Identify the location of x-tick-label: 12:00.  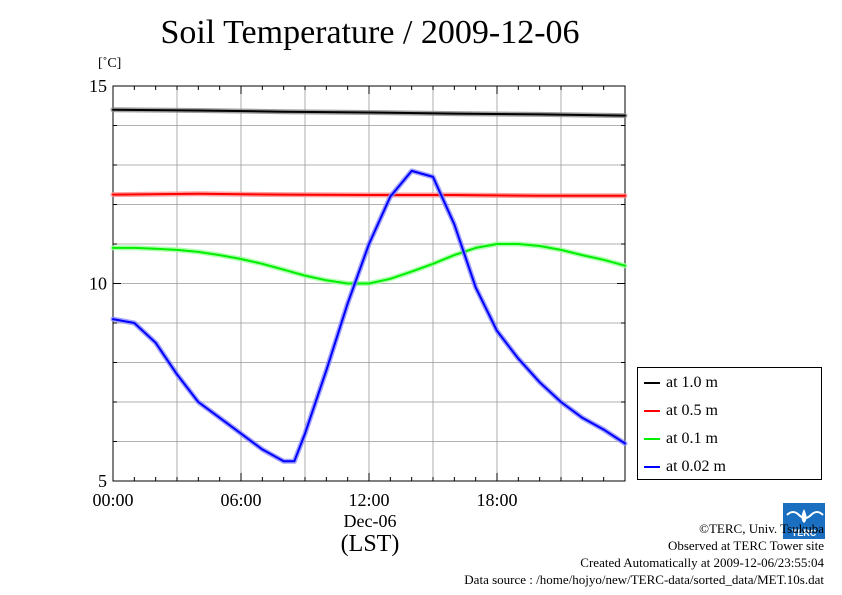
(368, 500).